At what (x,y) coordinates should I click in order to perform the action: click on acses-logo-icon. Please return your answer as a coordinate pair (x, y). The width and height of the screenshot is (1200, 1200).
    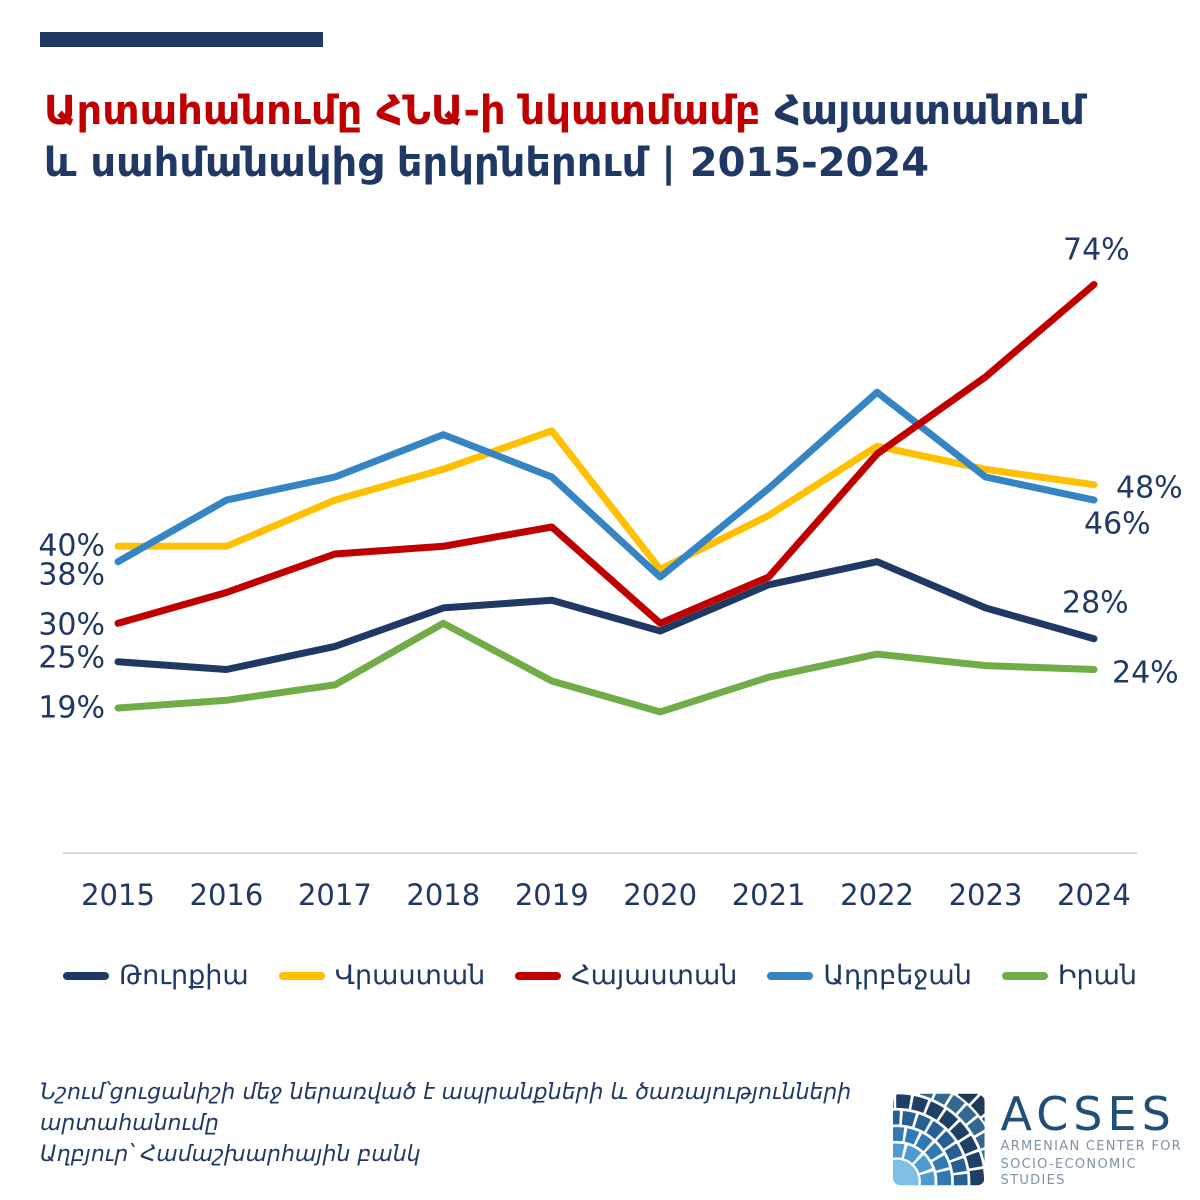
    Looking at the image, I should click on (939, 1139).